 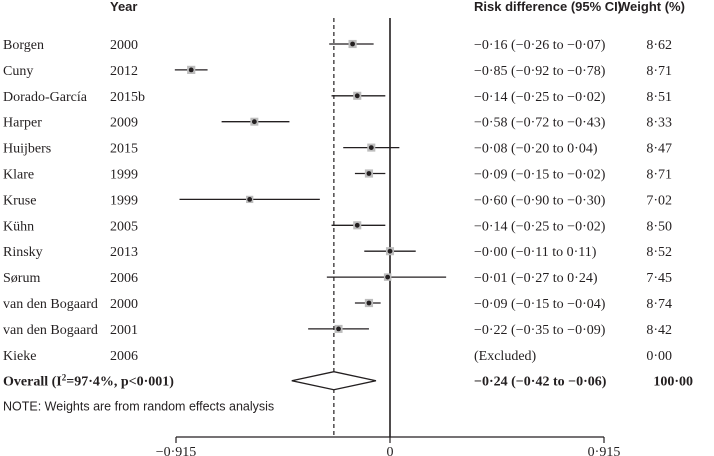 I want to click on x-axis: −0·915 0 0·915, so click(x=388, y=446).